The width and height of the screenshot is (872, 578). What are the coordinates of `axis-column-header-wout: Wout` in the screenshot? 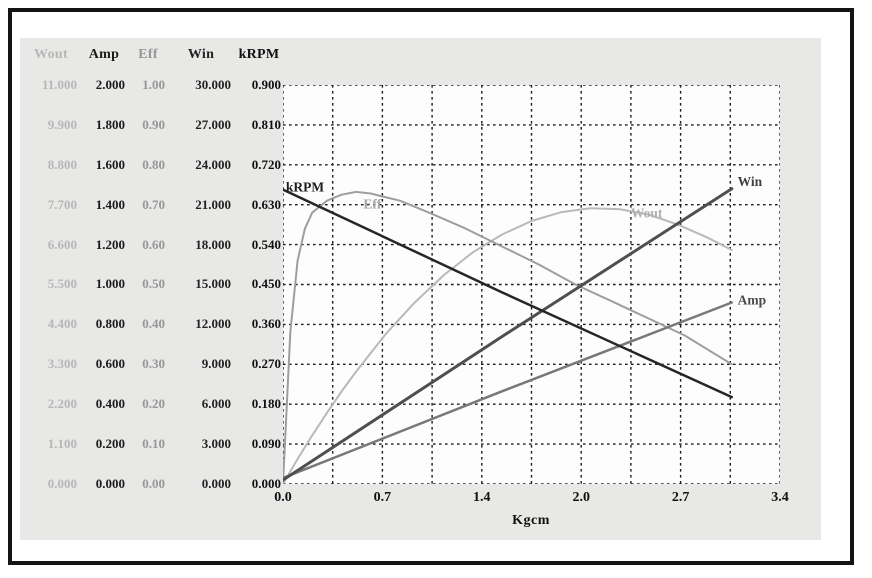 It's located at (51, 54).